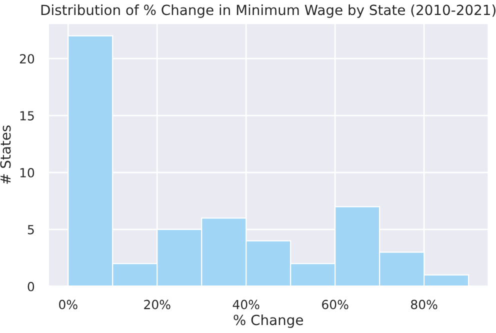  What do you see at coordinates (27, 59) in the screenshot?
I see `y-tick-label: 20` at bounding box center [27, 59].